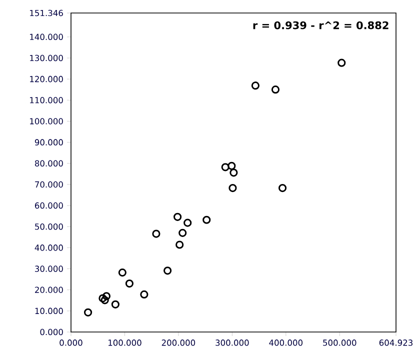 Image resolution: width=420 pixels, height=360 pixels. What do you see at coordinates (46, 79) in the screenshot?
I see `y-tick-label: 120.000` at bounding box center [46, 79].